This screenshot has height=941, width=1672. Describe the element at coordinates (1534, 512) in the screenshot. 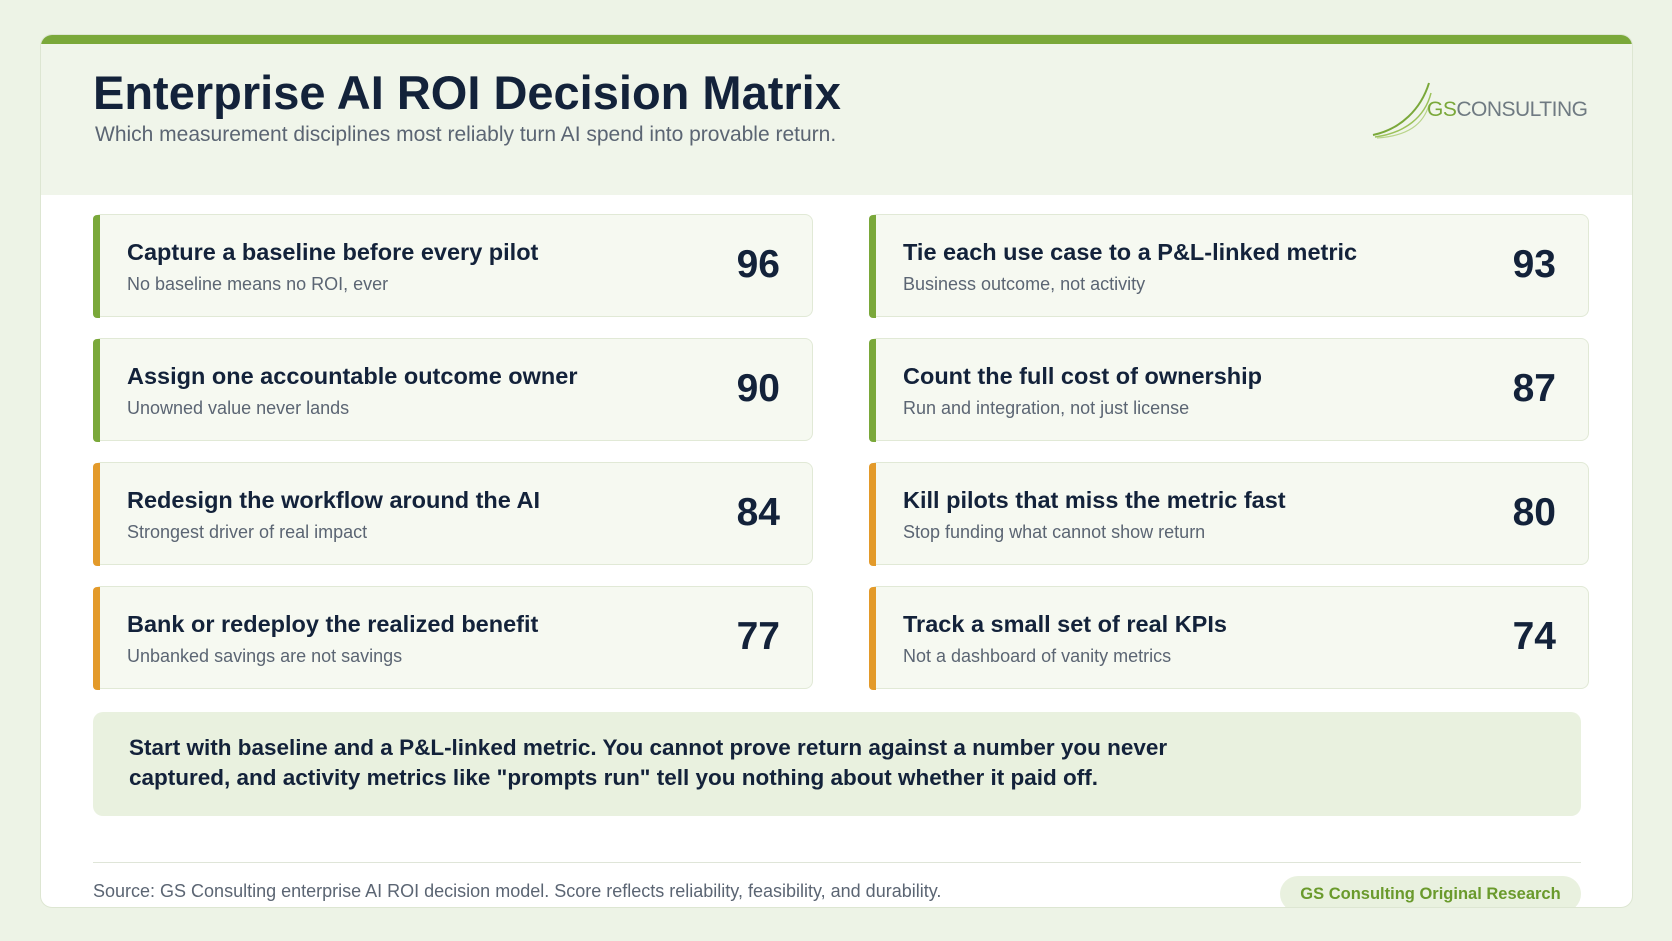

I see `card-score: 80` at that location.